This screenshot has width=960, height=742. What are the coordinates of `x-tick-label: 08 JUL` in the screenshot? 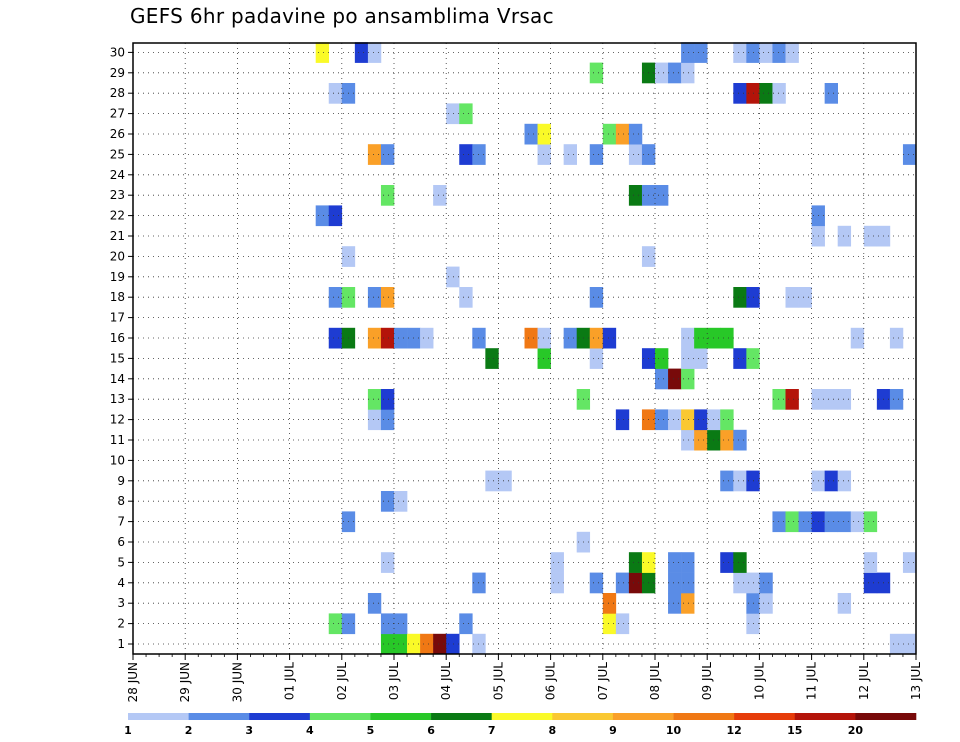 It's located at (655, 681).